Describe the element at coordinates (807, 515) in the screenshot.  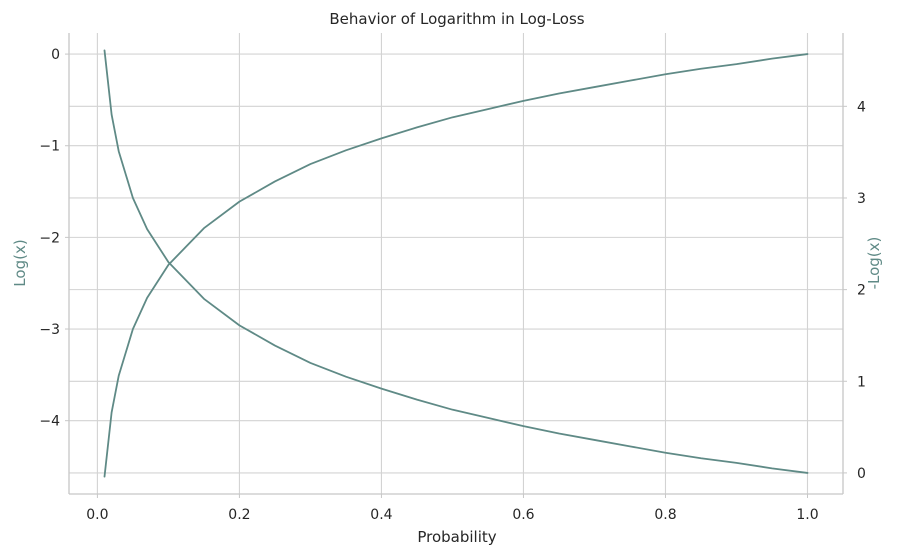
I see `x-tick-label: 1.0` at that location.